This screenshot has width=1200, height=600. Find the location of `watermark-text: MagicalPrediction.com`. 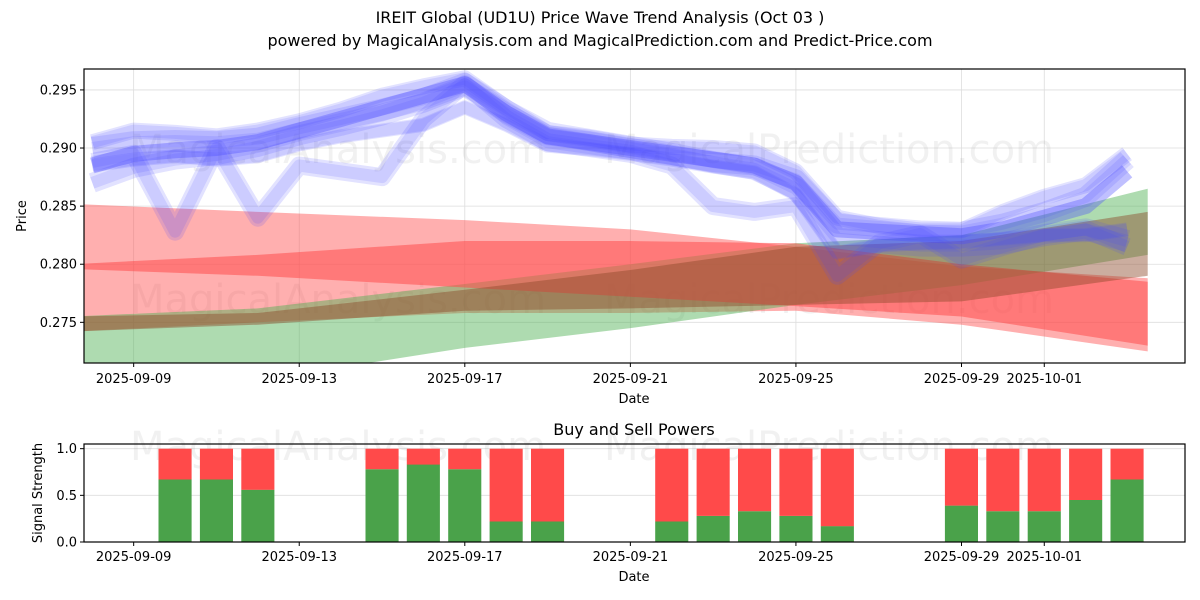

watermark-text: MagicalPrediction.com is located at coordinates (829, 150).